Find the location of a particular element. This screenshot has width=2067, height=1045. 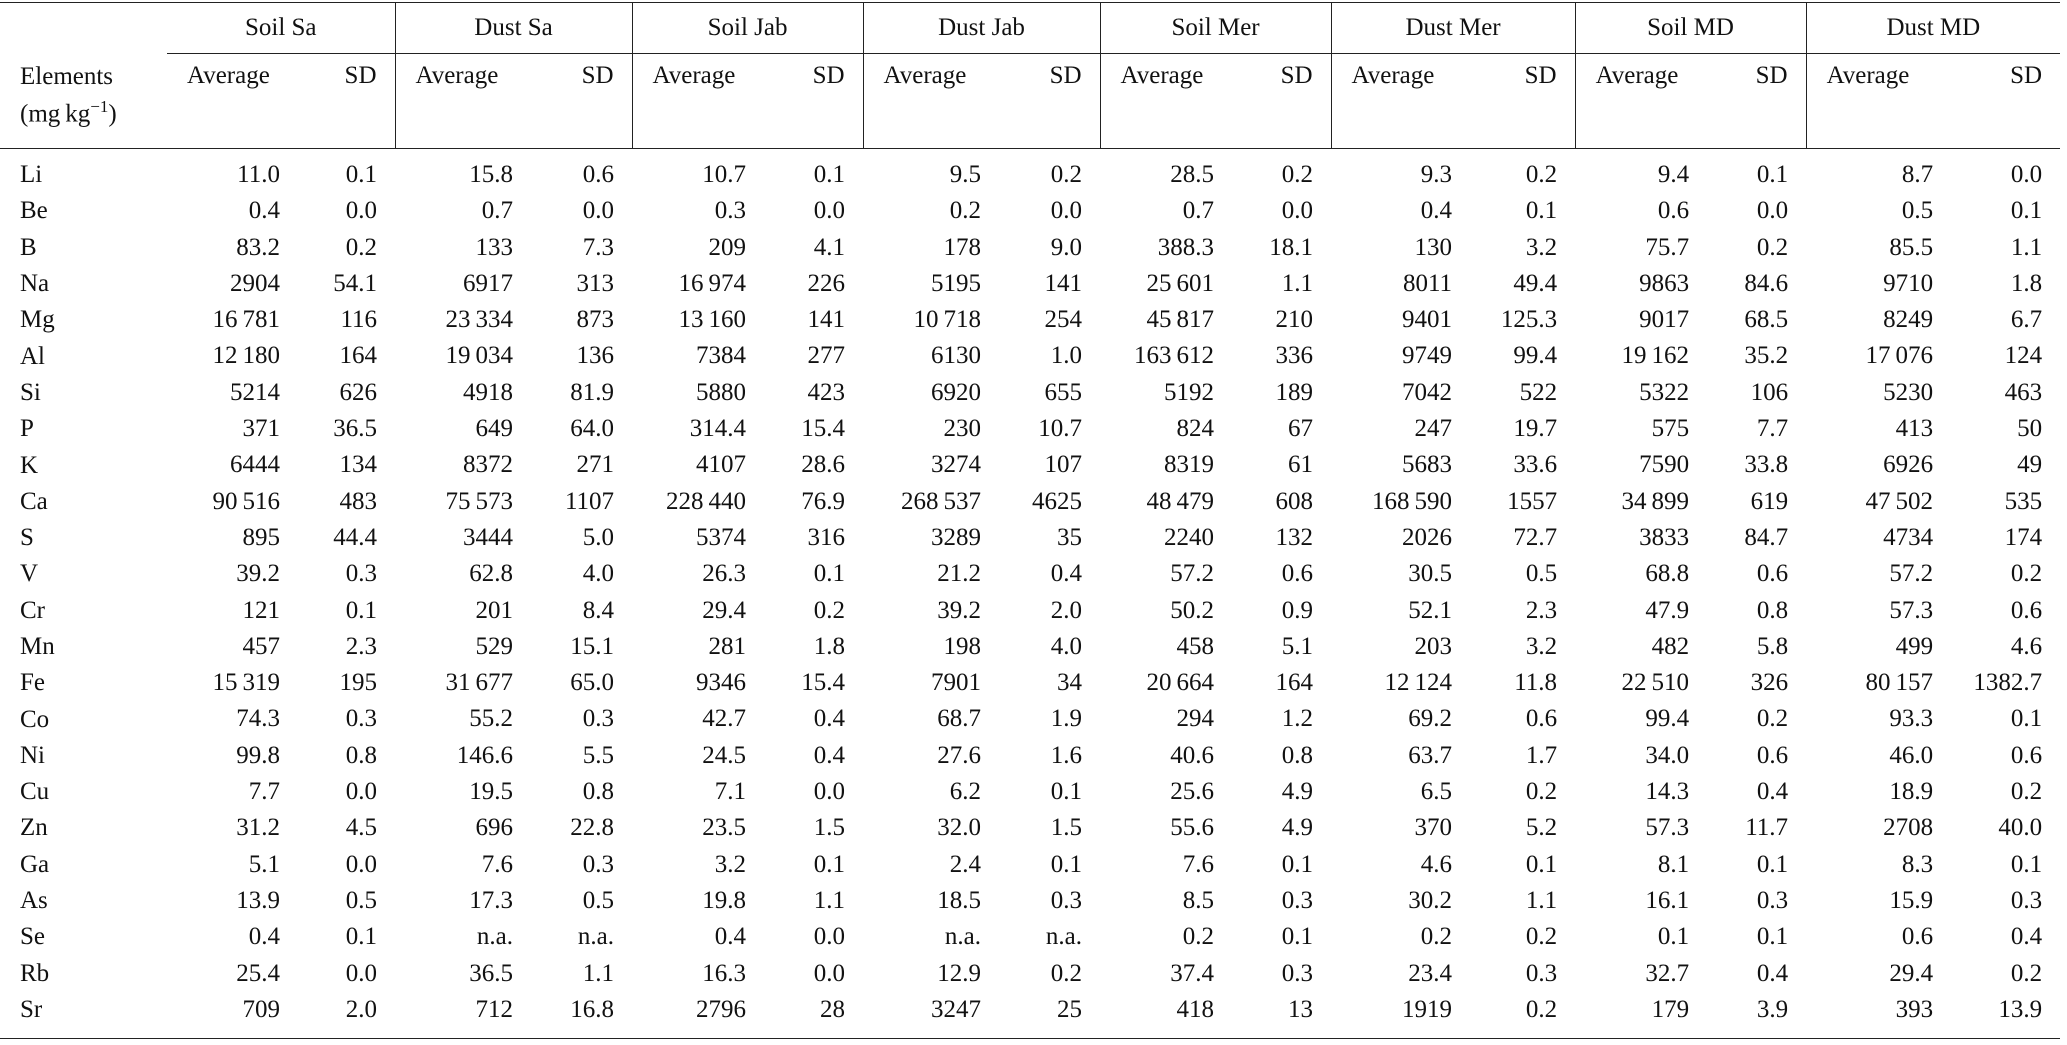

element-name: Ni is located at coordinates (32, 755).